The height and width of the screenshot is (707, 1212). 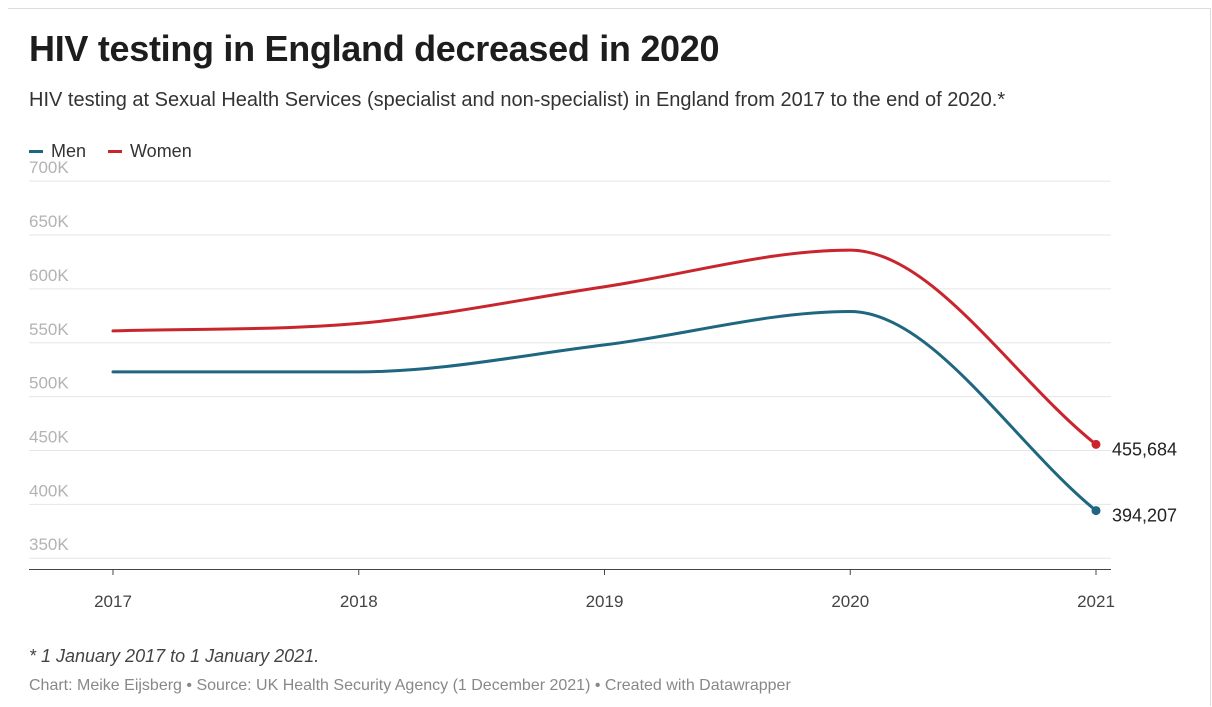 What do you see at coordinates (49, 544) in the screenshot?
I see `y-tick-label: 350K` at bounding box center [49, 544].